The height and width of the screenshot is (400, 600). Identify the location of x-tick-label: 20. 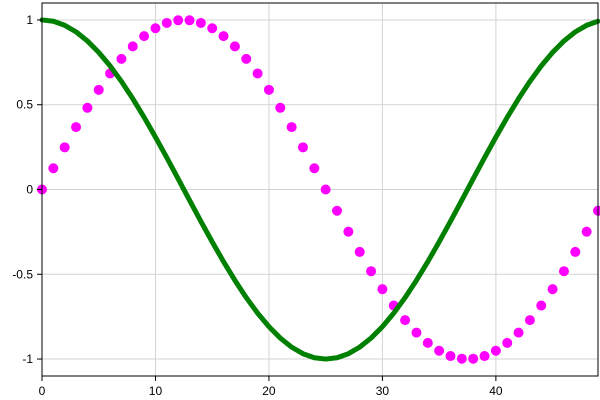
(269, 391).